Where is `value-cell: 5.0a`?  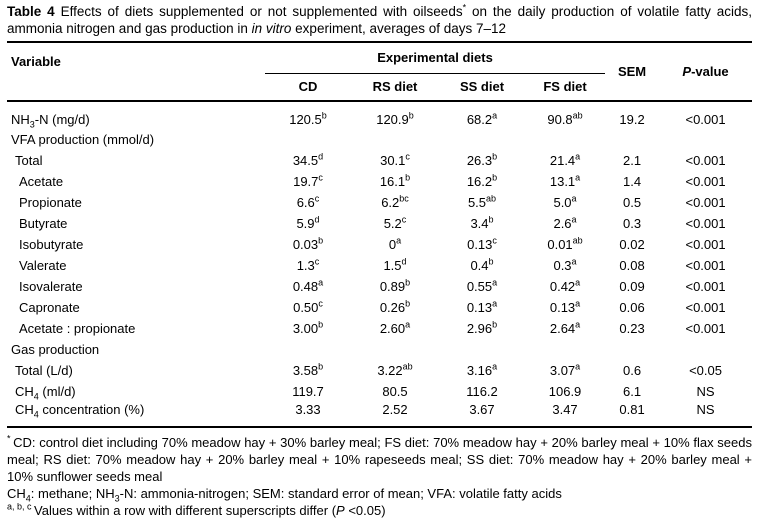
value-cell: 5.0a is located at coordinates (565, 201).